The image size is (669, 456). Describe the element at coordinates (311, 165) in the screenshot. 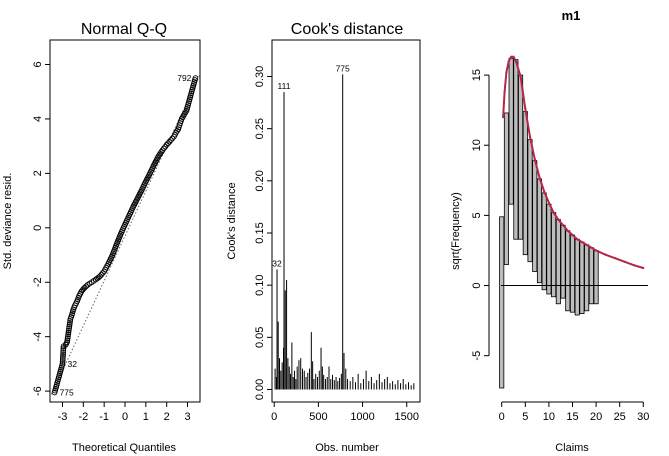

I see `cooks-point-labels: 775 111 32` at that location.